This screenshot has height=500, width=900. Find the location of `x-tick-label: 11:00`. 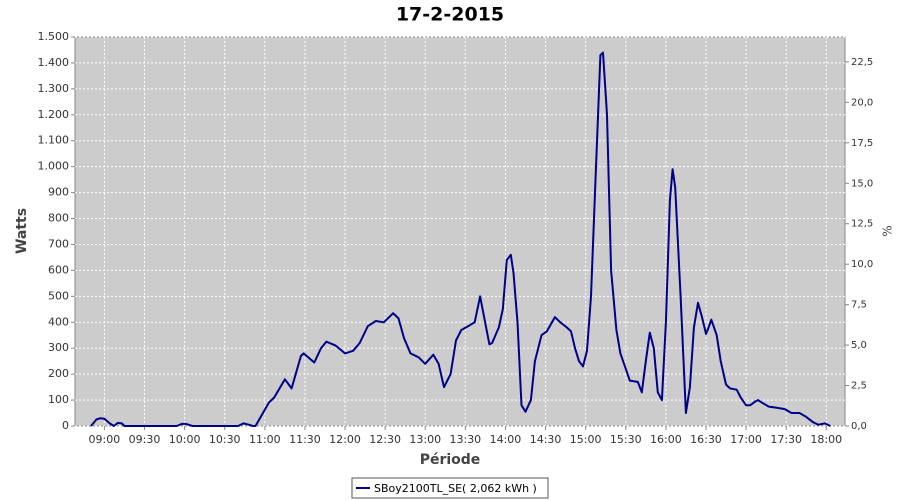

x-tick-label: 11:00 is located at coordinates (265, 439).